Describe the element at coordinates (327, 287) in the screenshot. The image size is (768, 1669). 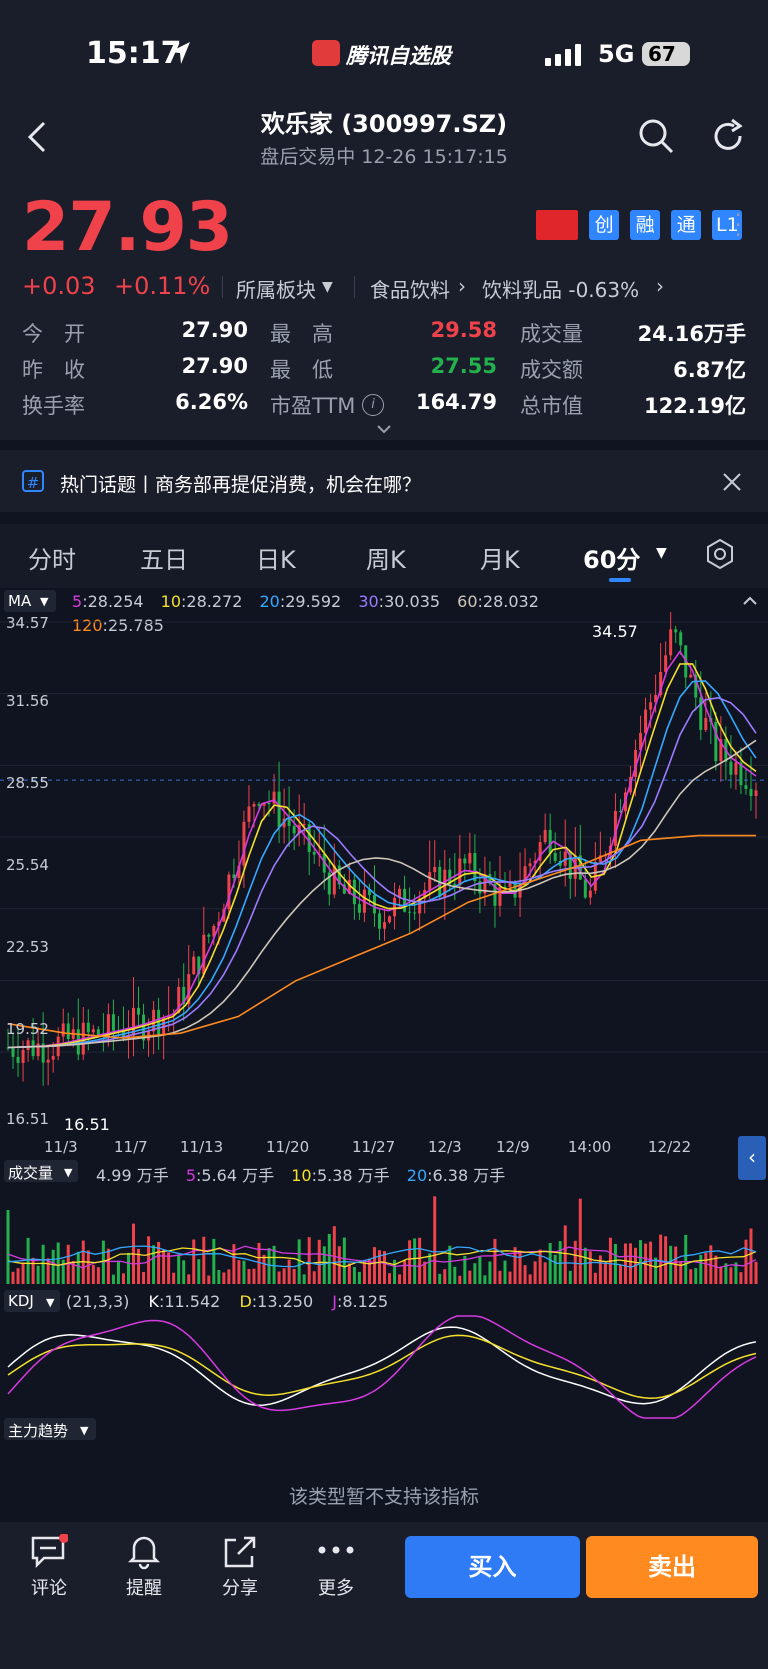
I see `chevron-down-icon: ▼` at that location.